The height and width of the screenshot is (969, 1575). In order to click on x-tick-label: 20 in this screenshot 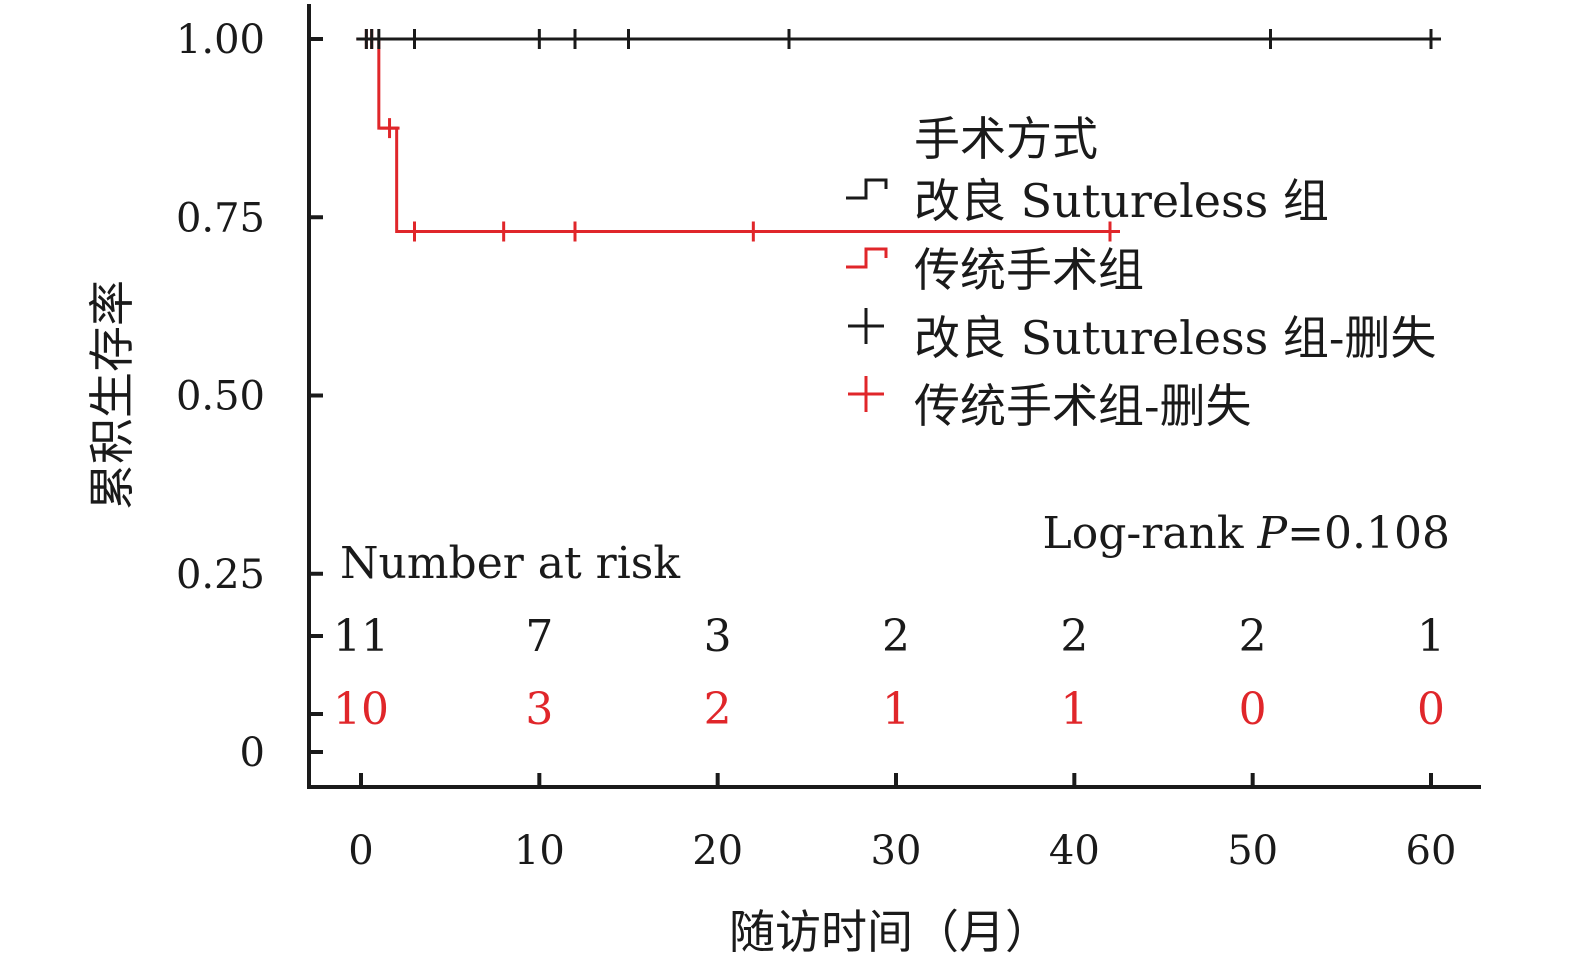, I will do `click(717, 851)`.